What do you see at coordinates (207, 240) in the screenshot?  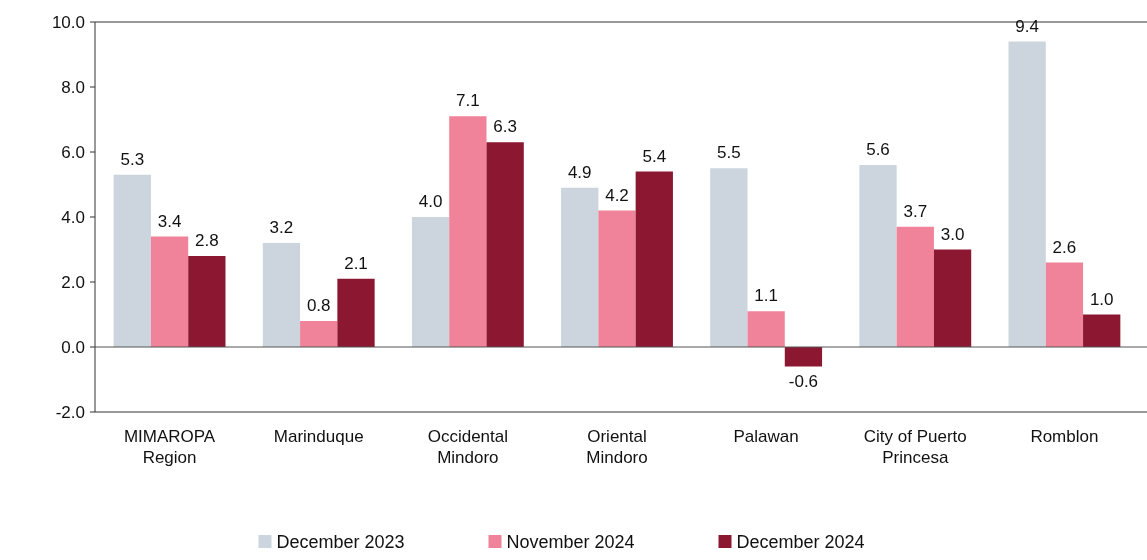 I see `data-label: 2.8` at bounding box center [207, 240].